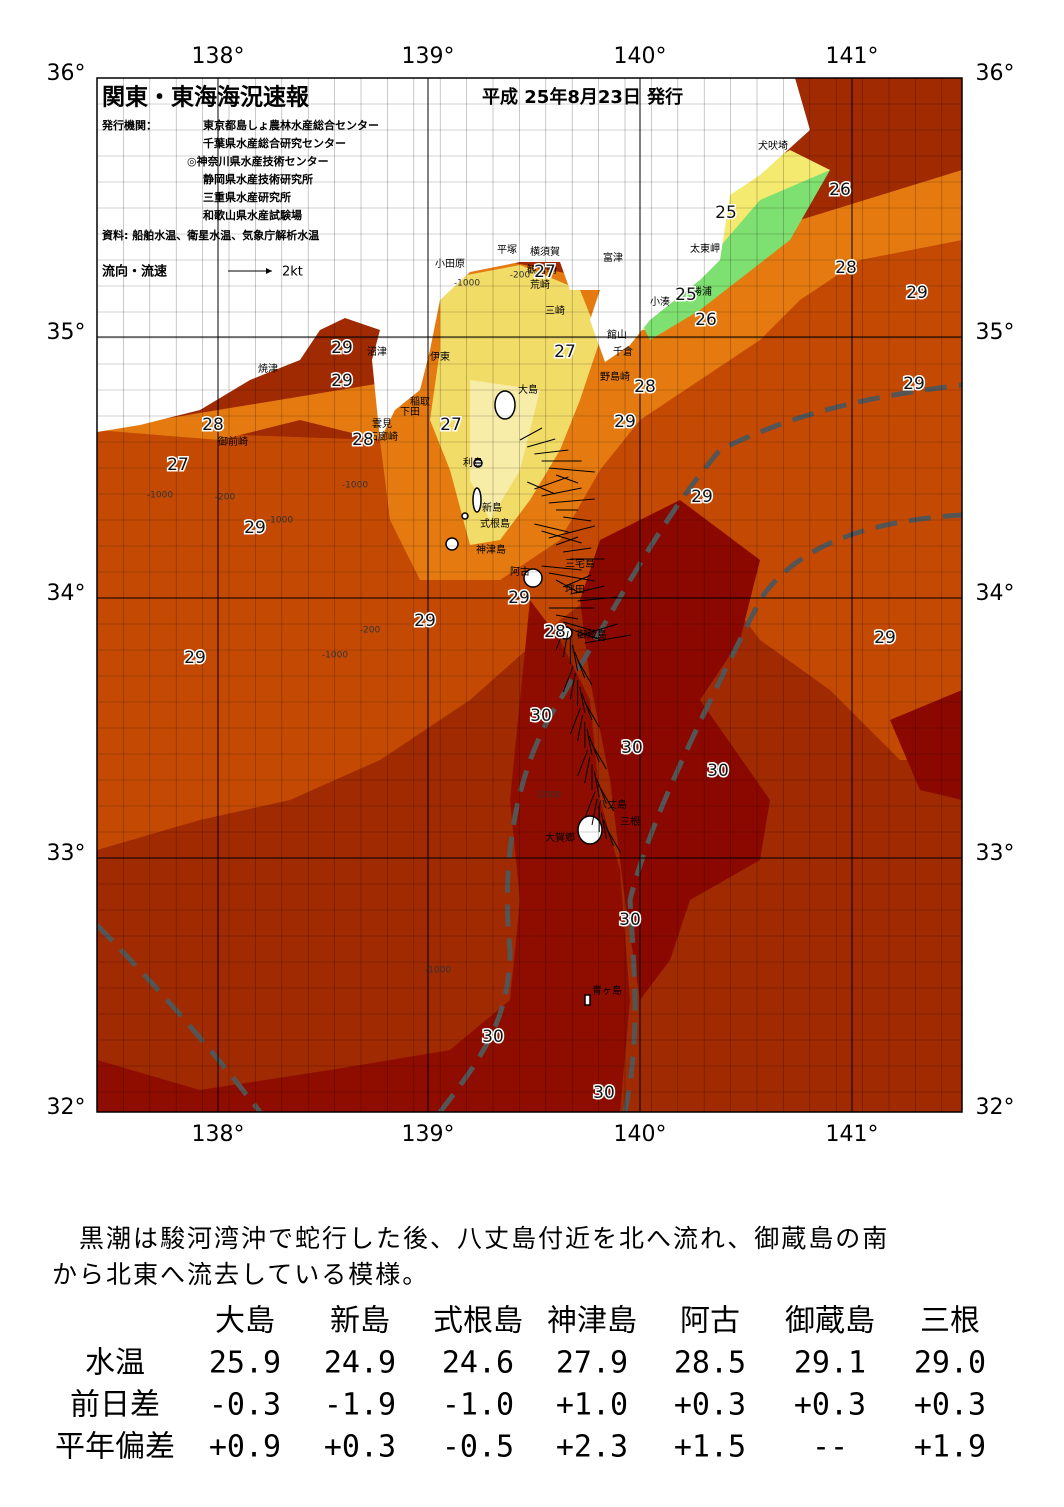 The image size is (1064, 1507). I want to click on contour-label: 26, so click(840, 190).